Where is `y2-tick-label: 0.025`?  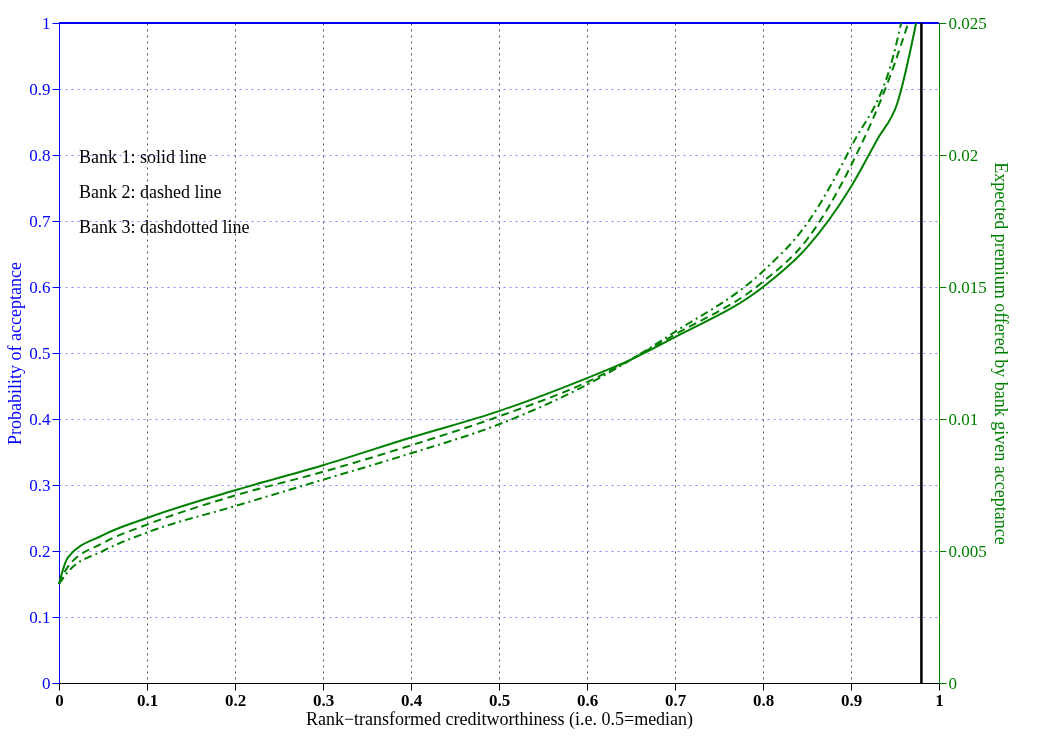
y2-tick-label: 0.025 is located at coordinates (967, 23).